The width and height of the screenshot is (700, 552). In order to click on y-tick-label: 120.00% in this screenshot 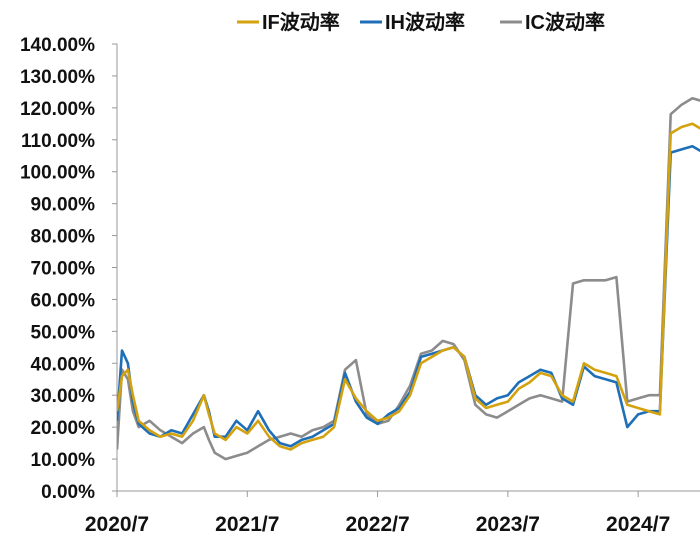, I will do `click(57, 109)`.